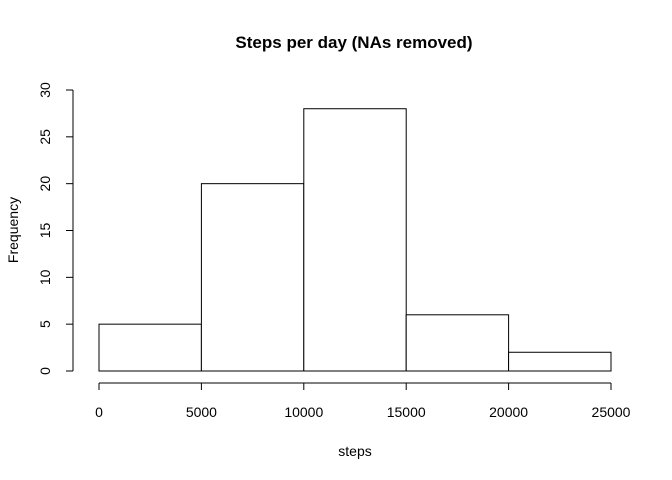  What do you see at coordinates (55, 228) in the screenshot?
I see `y-axis: 0 5 10 15 20 25 30` at bounding box center [55, 228].